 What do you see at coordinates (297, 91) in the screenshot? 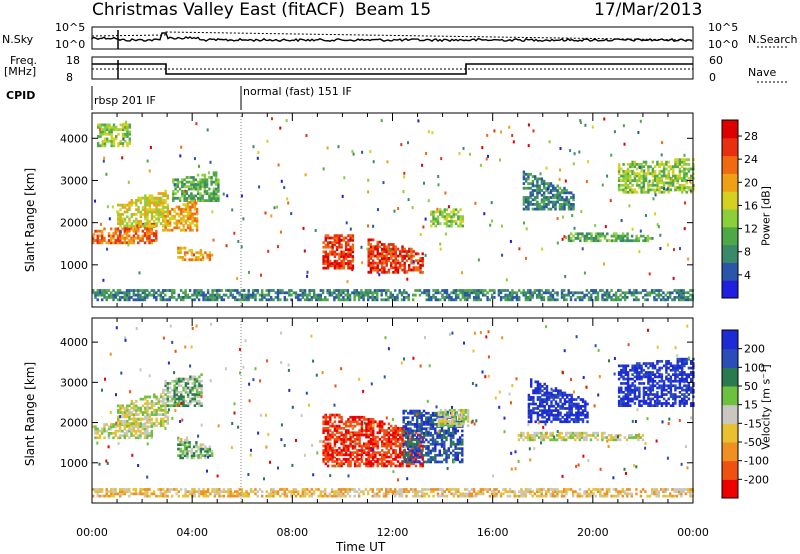
I see `cpid-segment-2: normal (fast) 151 IF` at bounding box center [297, 91].